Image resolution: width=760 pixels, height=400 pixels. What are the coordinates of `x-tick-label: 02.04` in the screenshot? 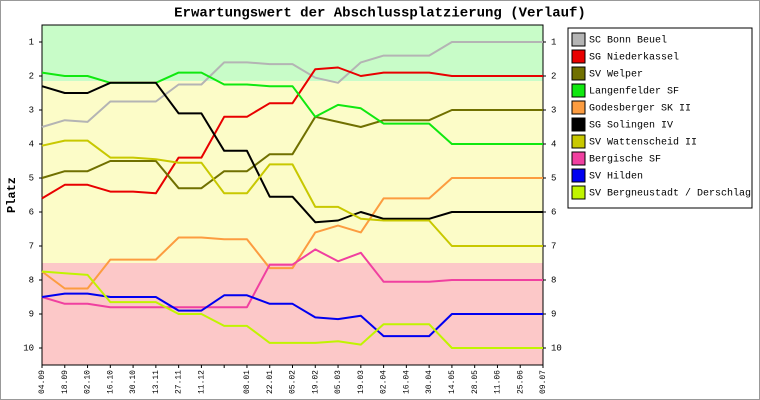 It's located at (384, 382).